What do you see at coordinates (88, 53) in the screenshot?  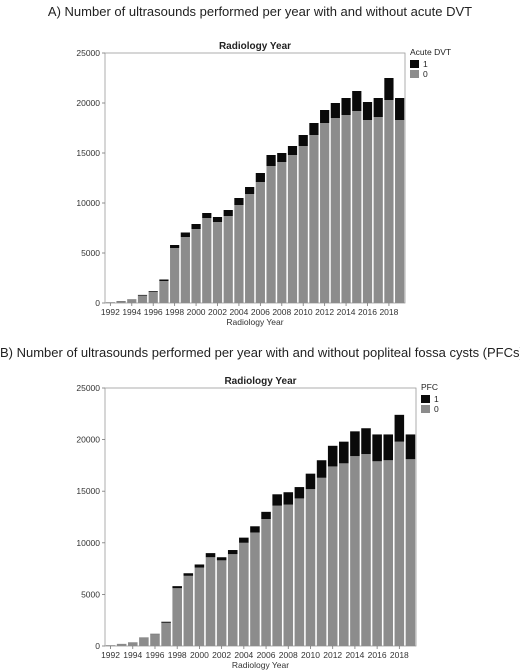 I see `y-tick-label: 25000` at bounding box center [88, 53].